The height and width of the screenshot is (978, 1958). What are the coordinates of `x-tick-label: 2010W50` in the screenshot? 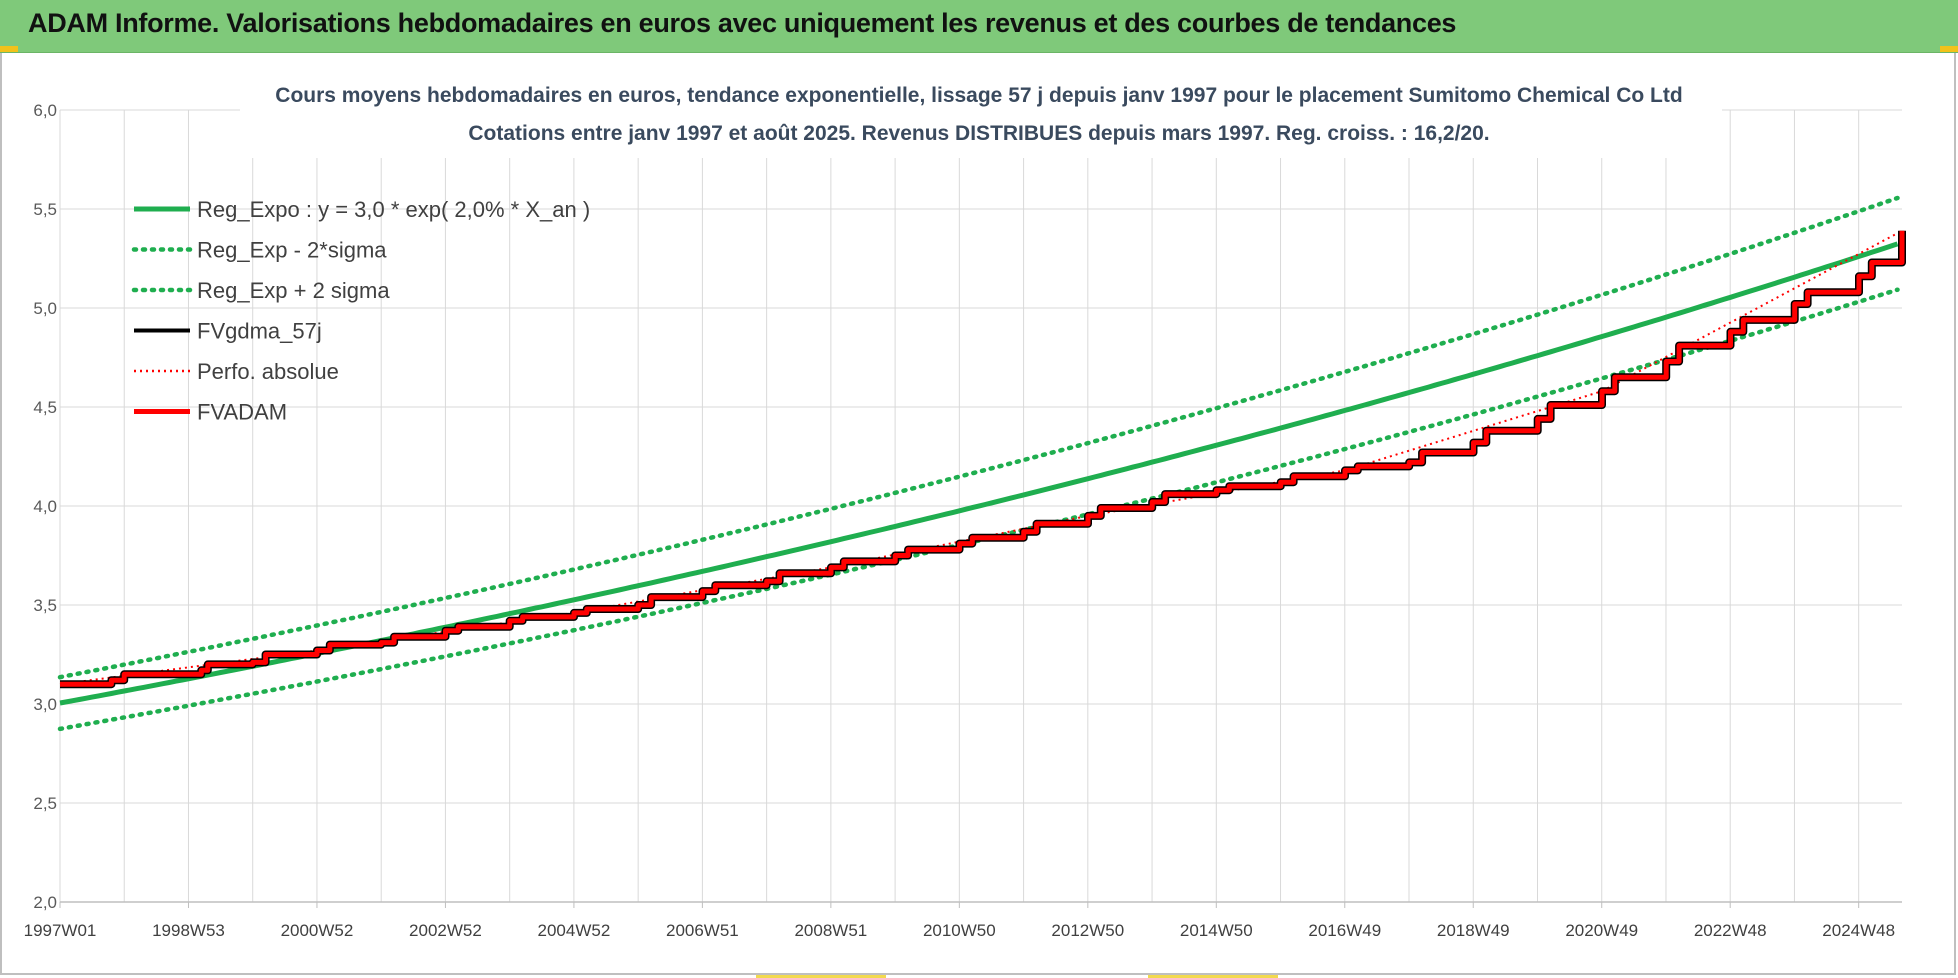 It's located at (959, 930).